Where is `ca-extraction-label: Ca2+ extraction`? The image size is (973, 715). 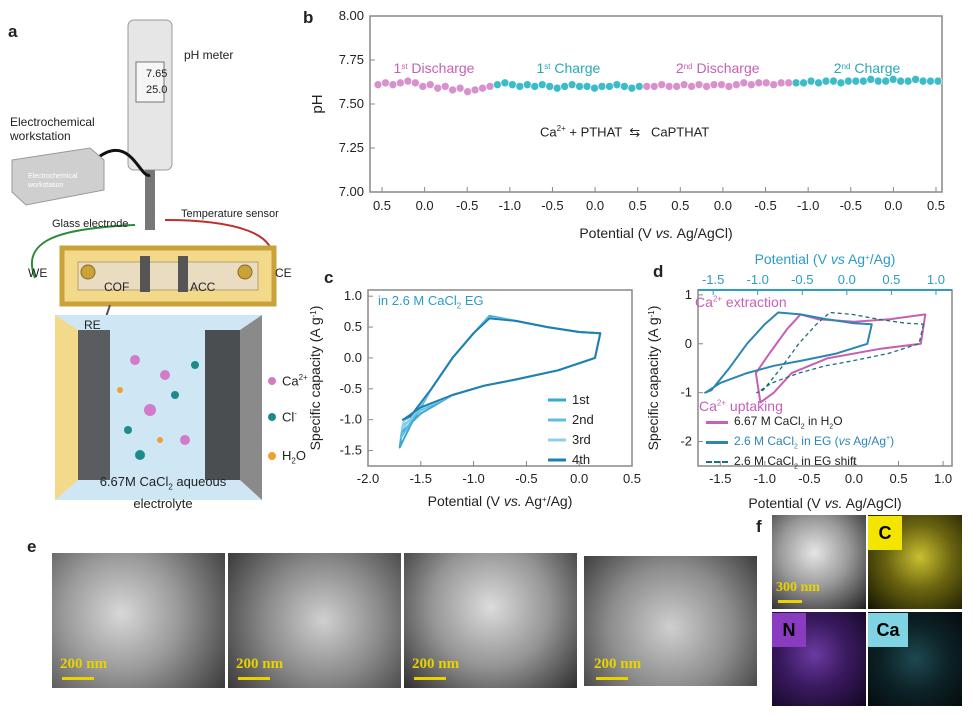 ca-extraction-label: Ca2+ extraction is located at coordinates (741, 302).